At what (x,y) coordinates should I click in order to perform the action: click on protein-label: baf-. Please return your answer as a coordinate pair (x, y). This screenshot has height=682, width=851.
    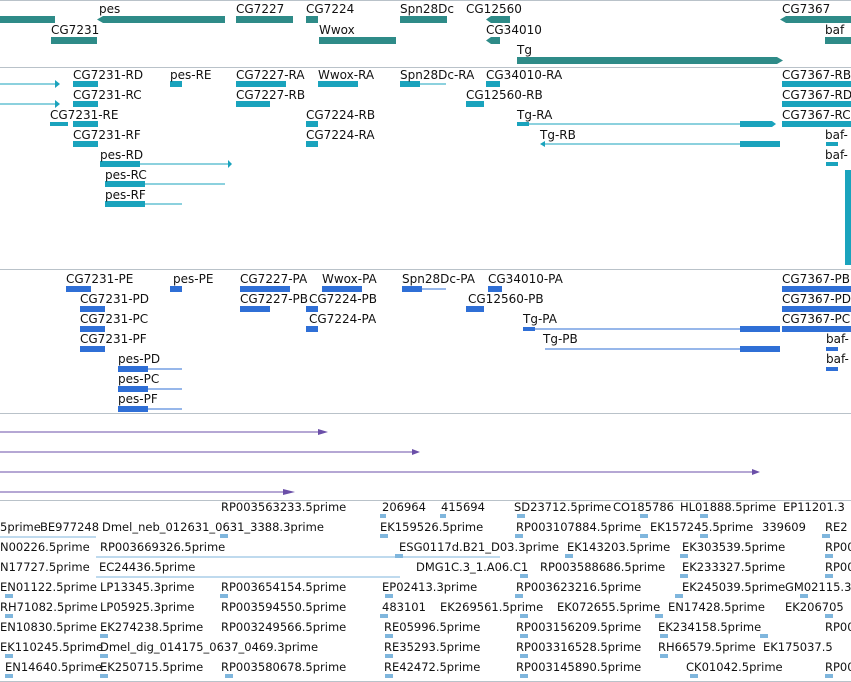
    Looking at the image, I should click on (837, 359).